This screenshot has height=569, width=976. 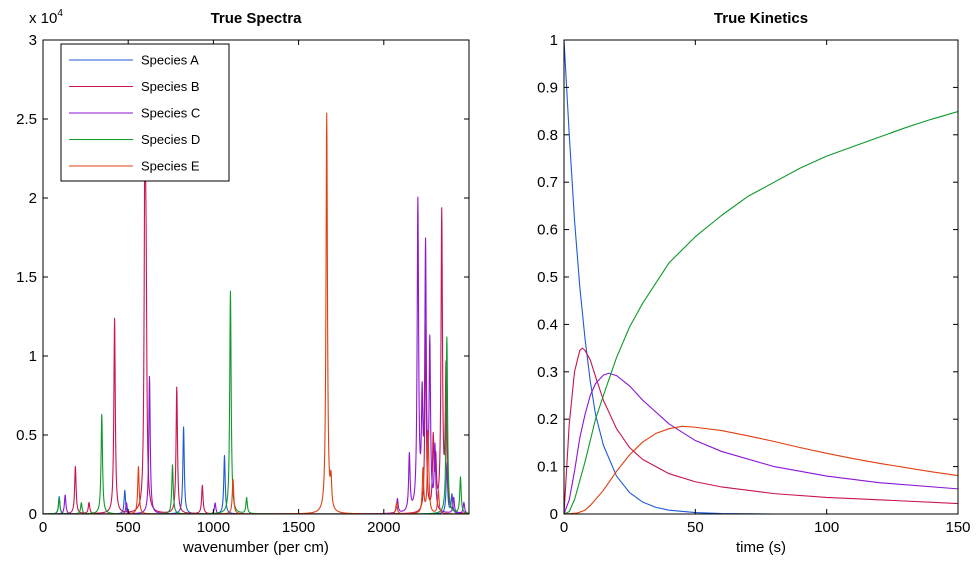 I want to click on y-multiplier: x 104, so click(x=46, y=17).